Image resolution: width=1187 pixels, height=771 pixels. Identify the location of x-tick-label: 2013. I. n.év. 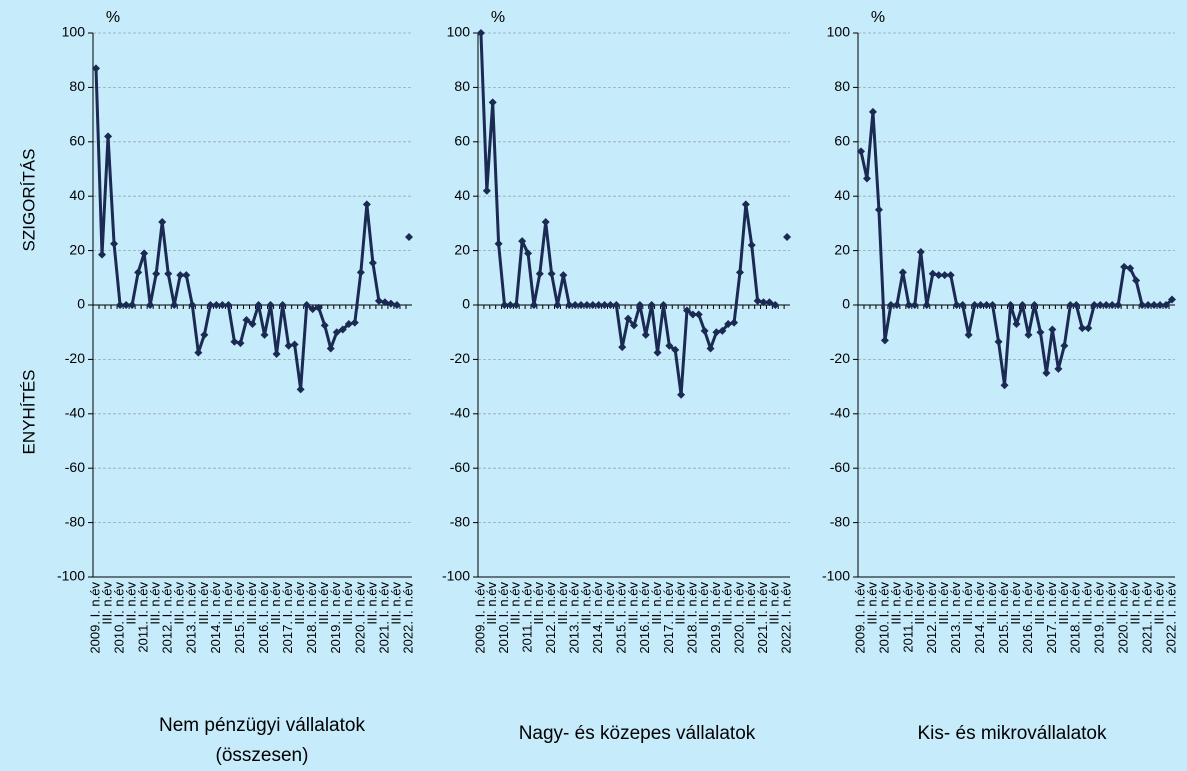
(955, 618).